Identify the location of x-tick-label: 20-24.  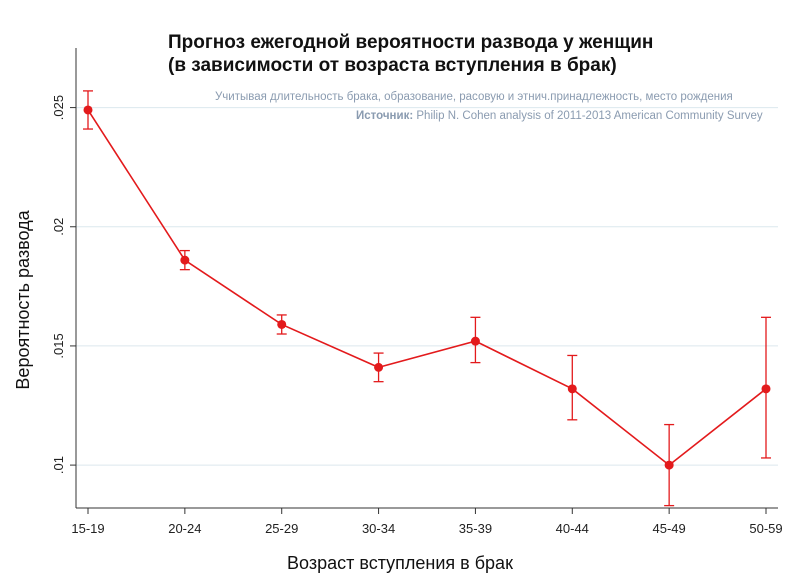
(184, 528).